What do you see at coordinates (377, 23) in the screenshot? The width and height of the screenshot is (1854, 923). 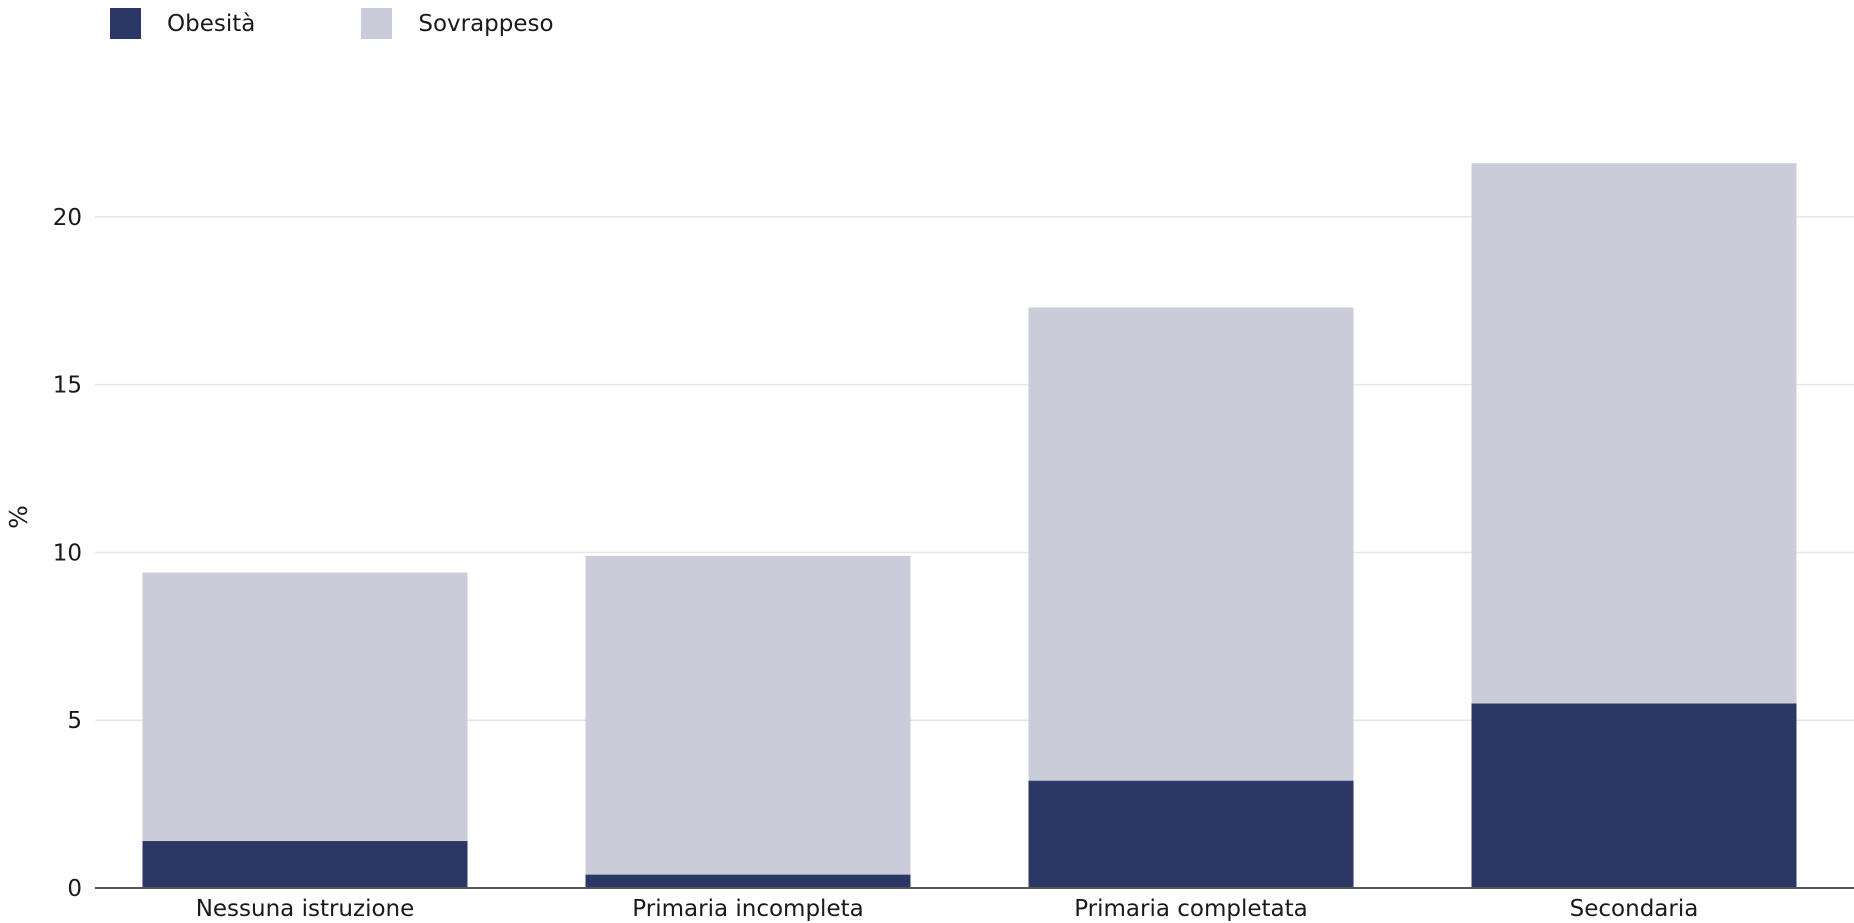 I see `legend-swatch-sovrappeso` at bounding box center [377, 23].